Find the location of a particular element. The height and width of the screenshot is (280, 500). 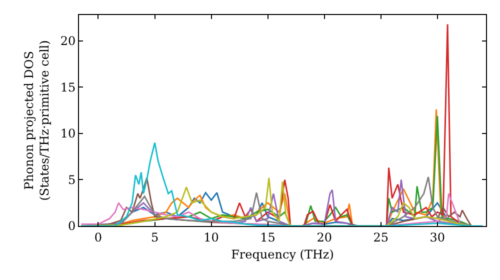

y-tick-label: 15 is located at coordinates (68, 87).